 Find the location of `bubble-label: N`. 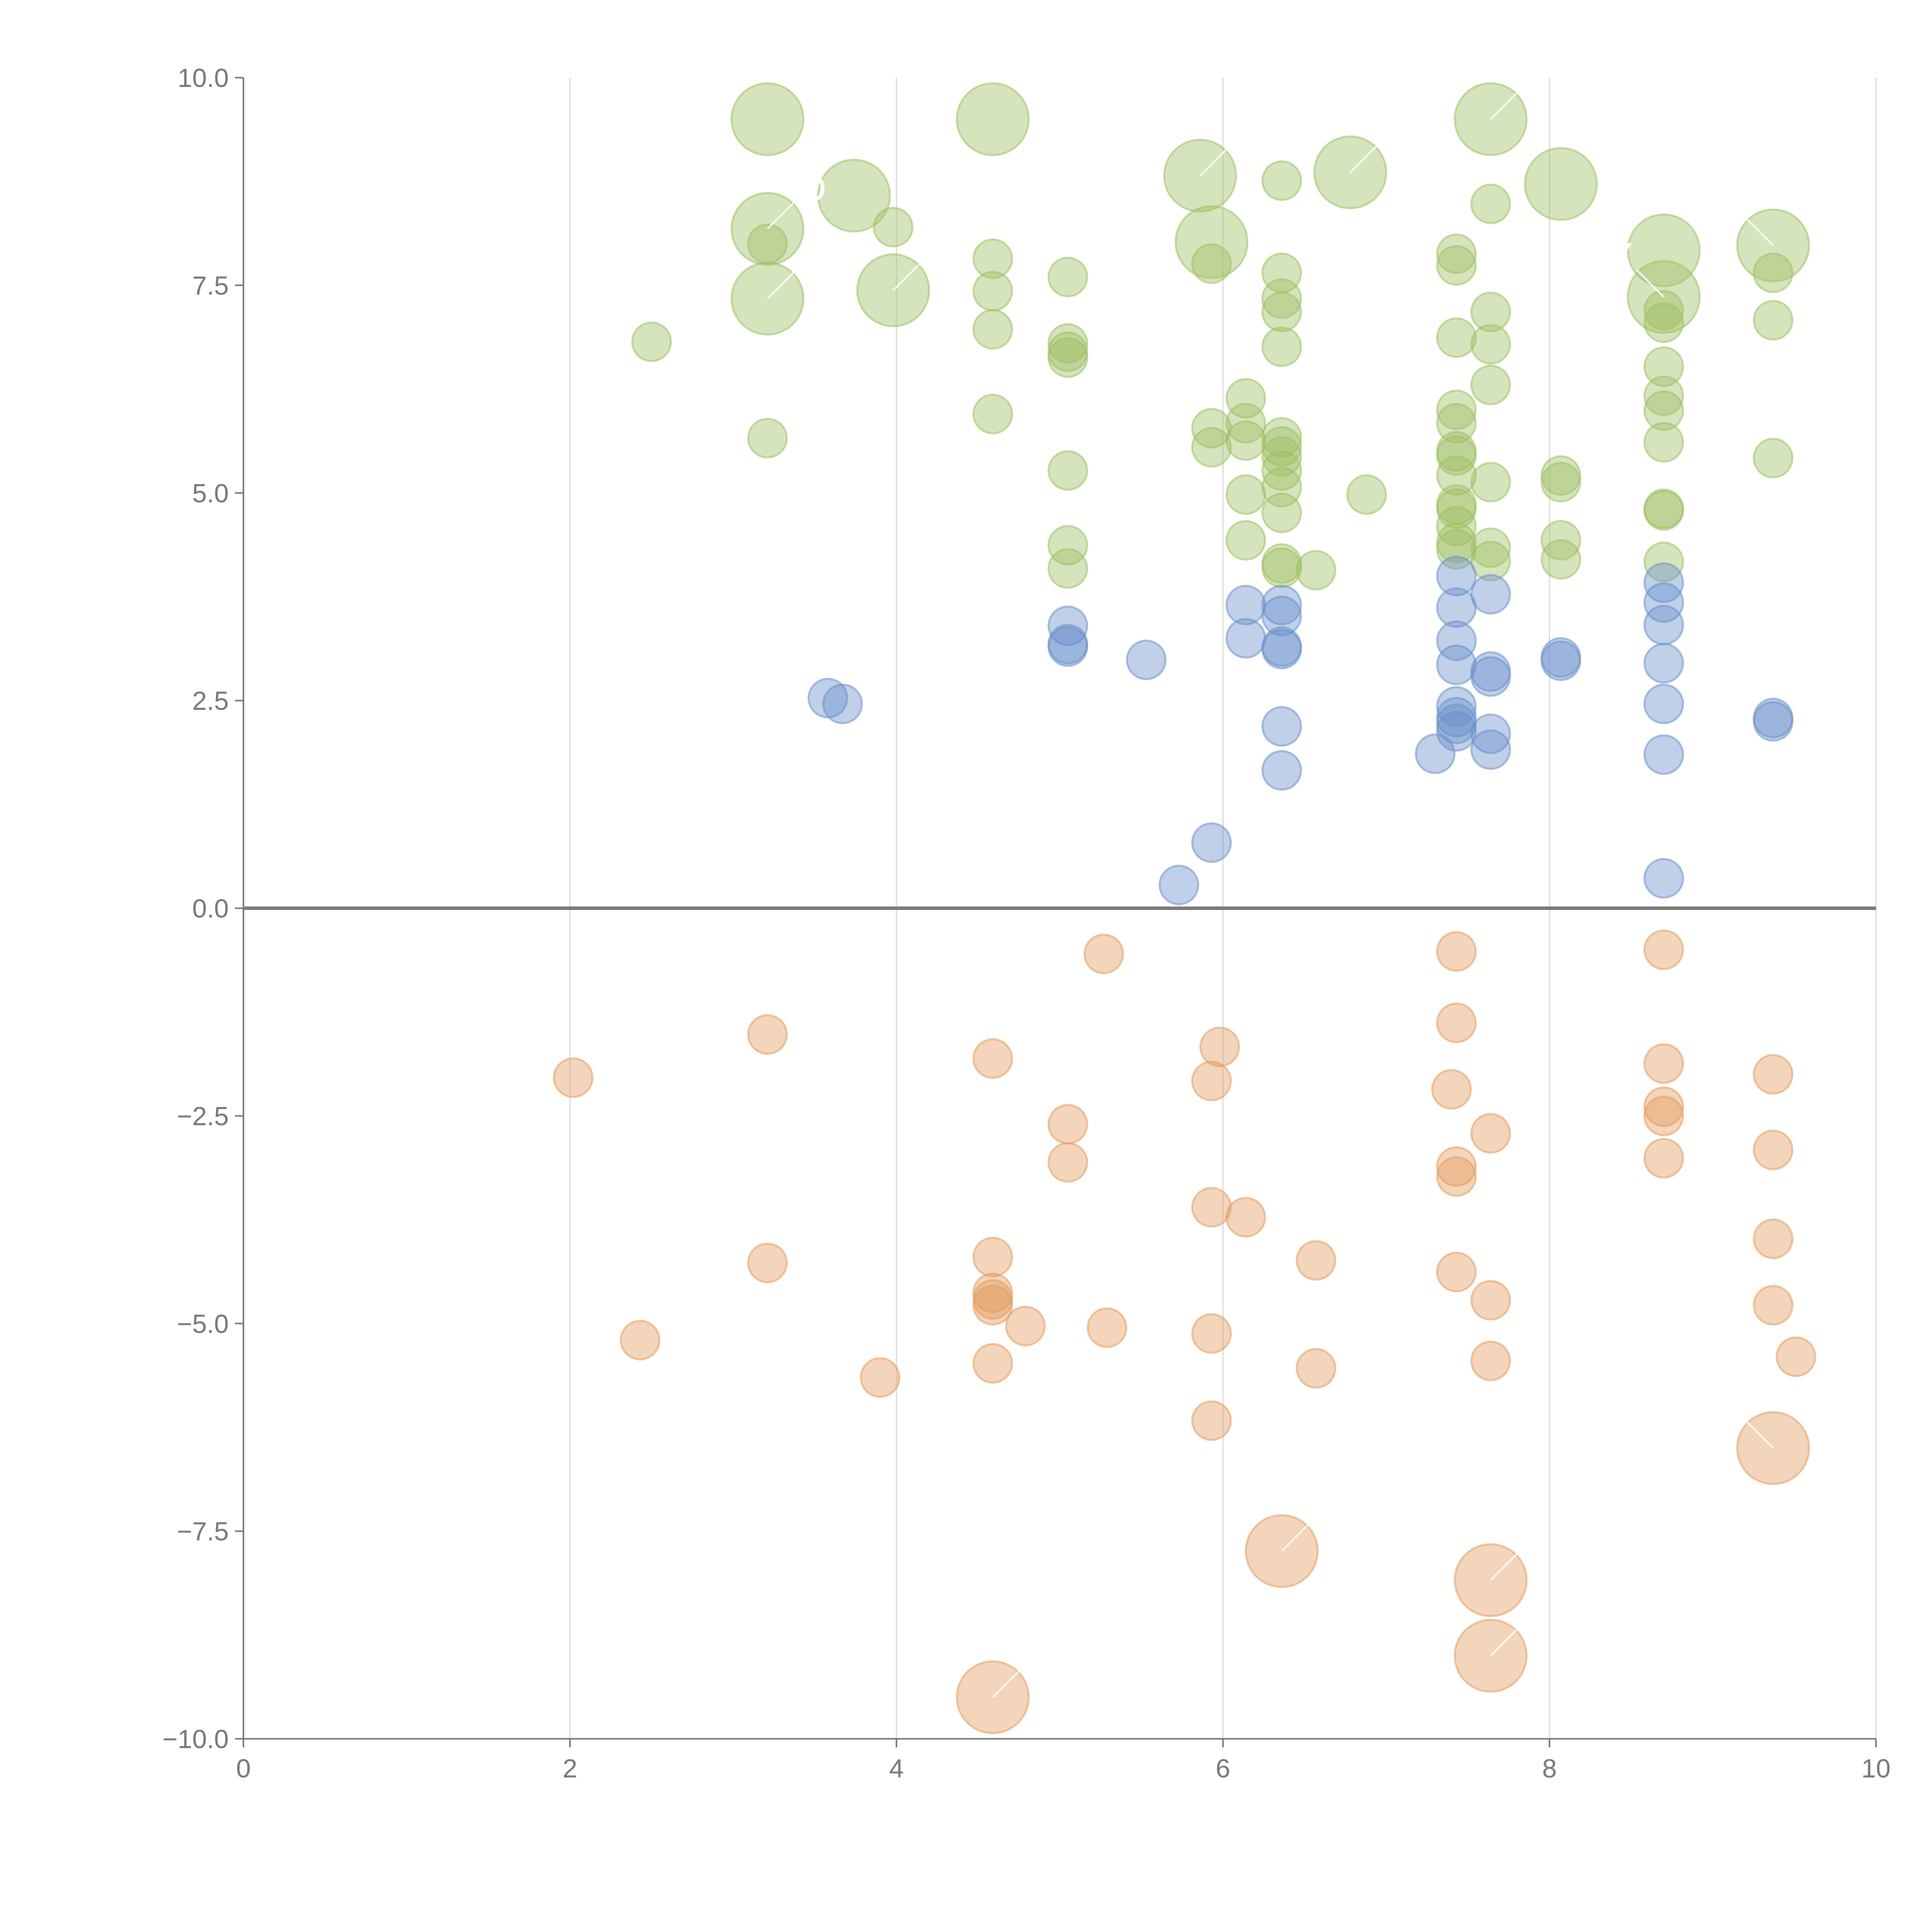

bubble-label: N is located at coordinates (1728, 205).